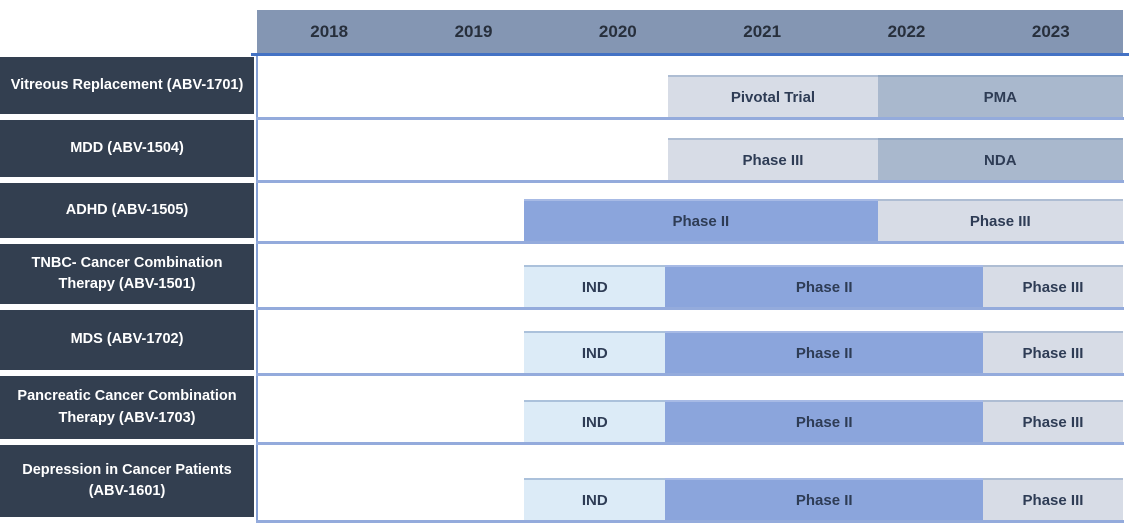  What do you see at coordinates (473, 31) in the screenshot?
I see `year-label: 2019` at bounding box center [473, 31].